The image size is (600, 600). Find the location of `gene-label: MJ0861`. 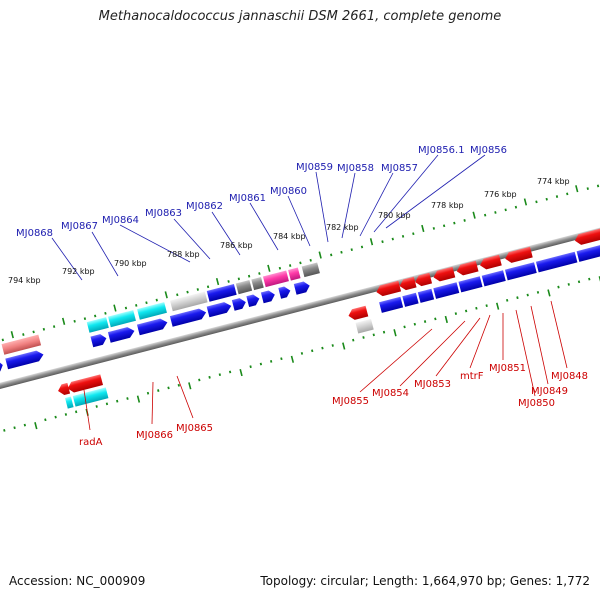

gene-label: MJ0861 is located at coordinates (247, 198).